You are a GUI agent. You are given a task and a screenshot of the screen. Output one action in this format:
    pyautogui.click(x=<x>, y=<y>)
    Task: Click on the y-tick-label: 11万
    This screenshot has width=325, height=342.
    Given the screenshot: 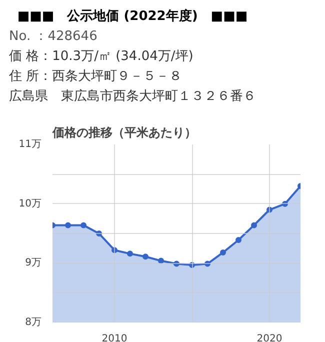 What is the action you would take?
    pyautogui.click(x=30, y=144)
    